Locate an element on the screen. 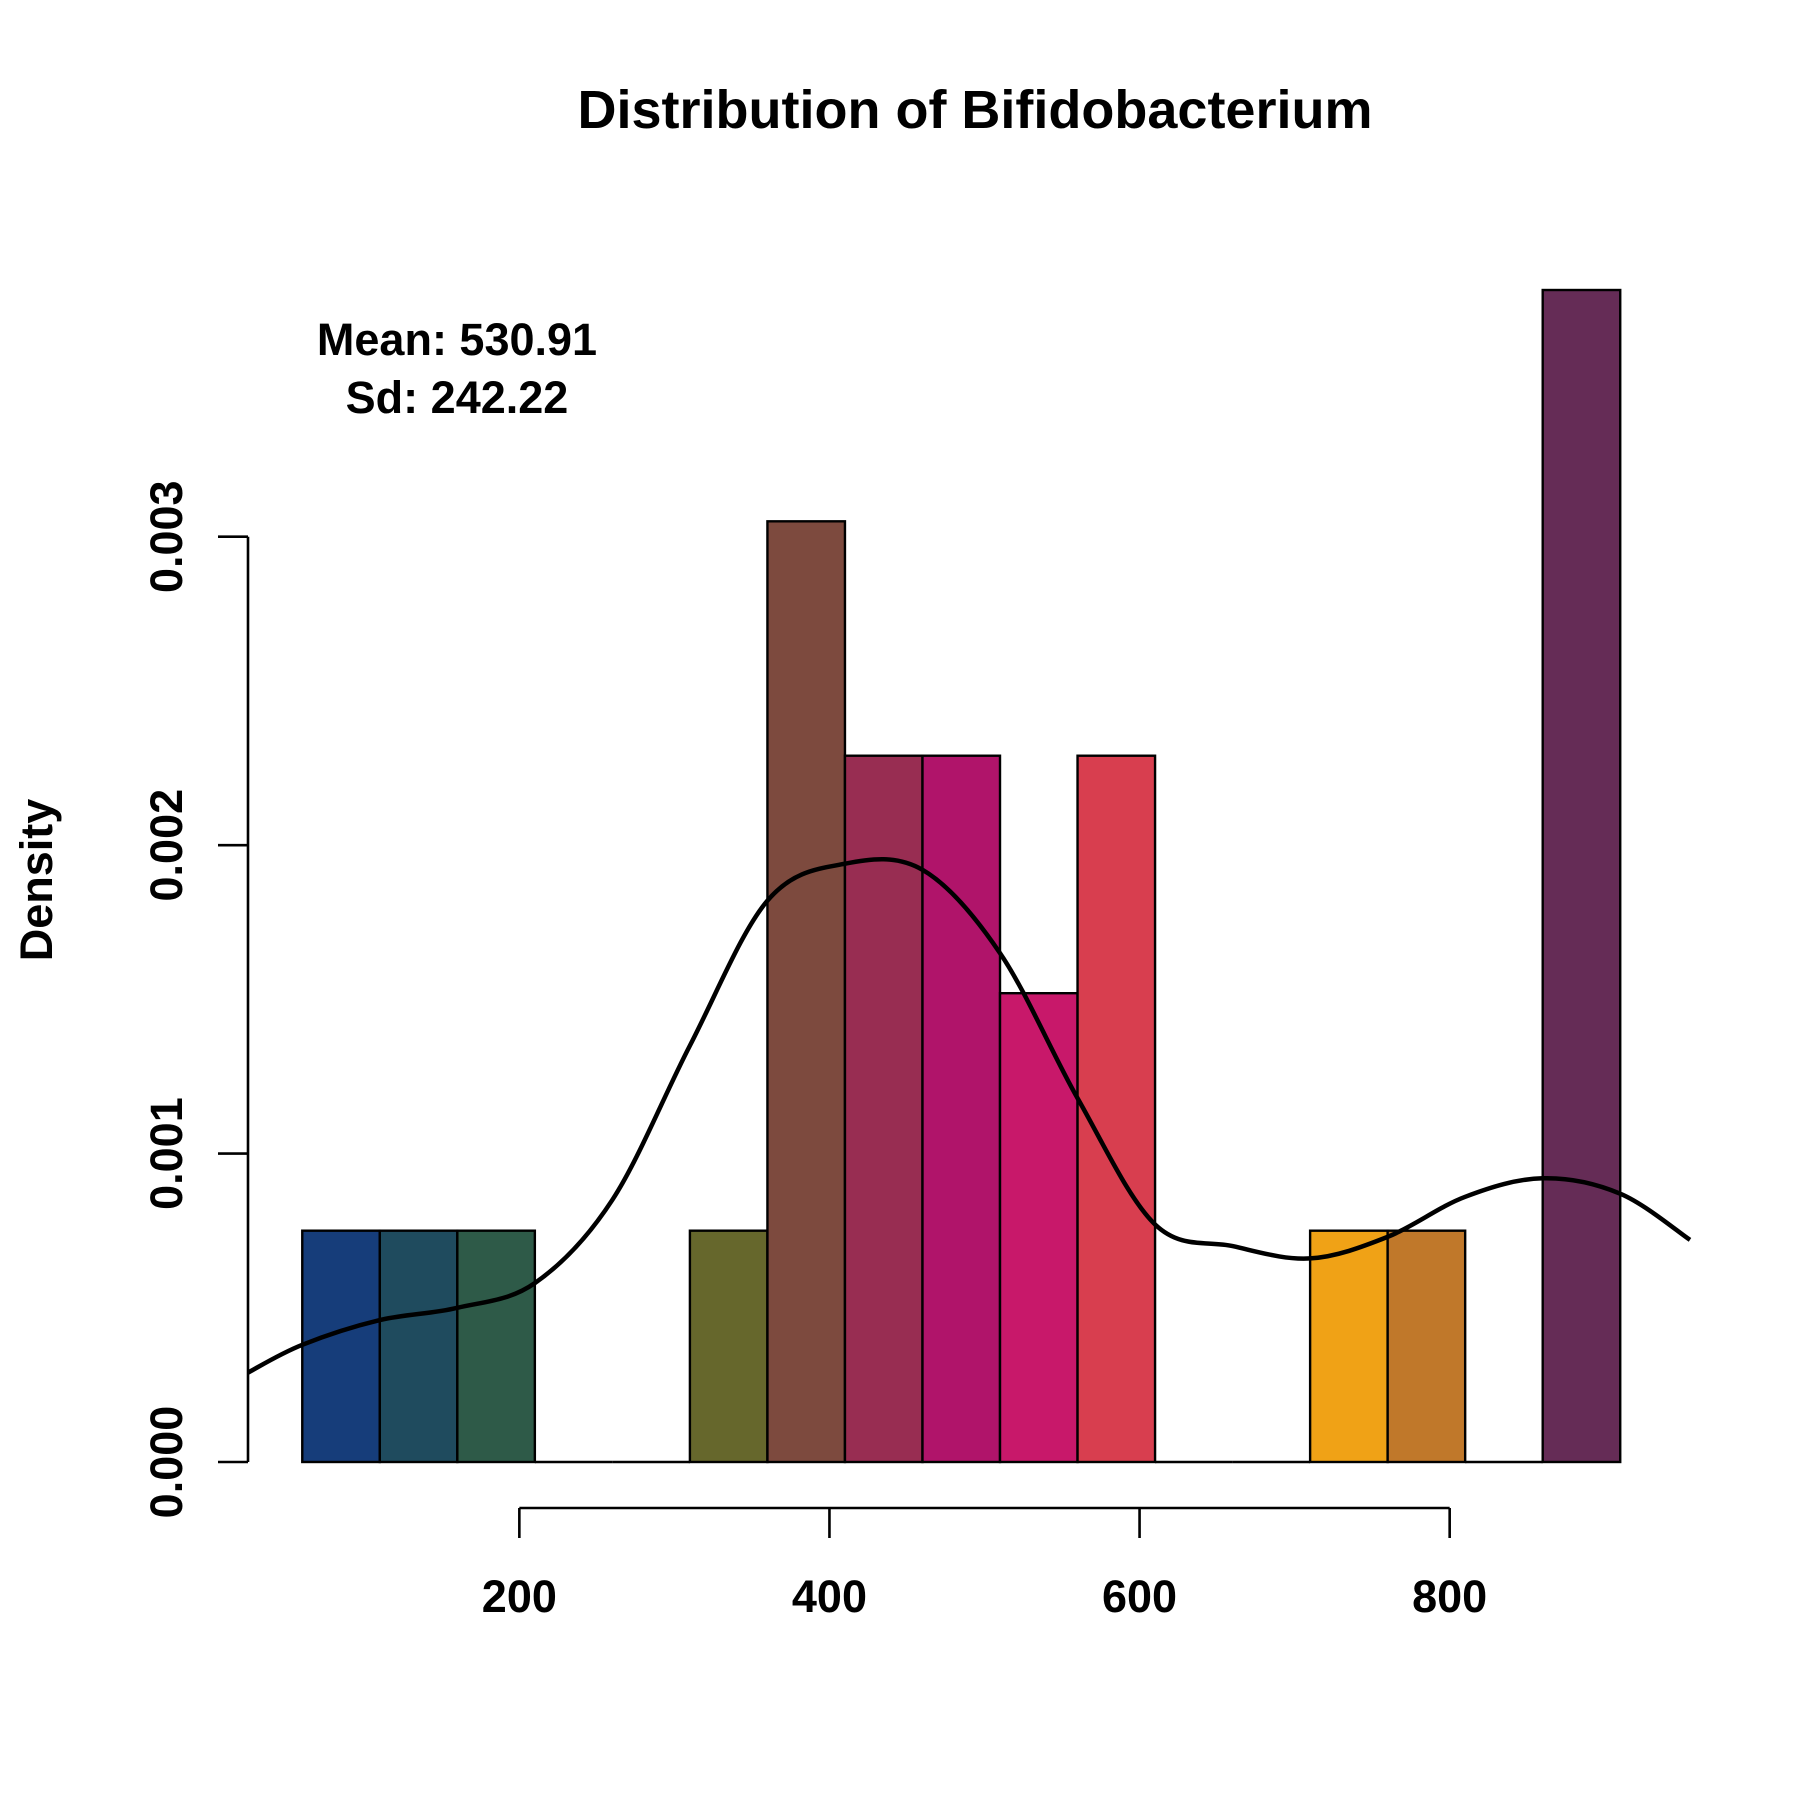 The height and width of the screenshot is (1800, 1800). sd-annotation: Sd: 242.22 is located at coordinates (457, 397).